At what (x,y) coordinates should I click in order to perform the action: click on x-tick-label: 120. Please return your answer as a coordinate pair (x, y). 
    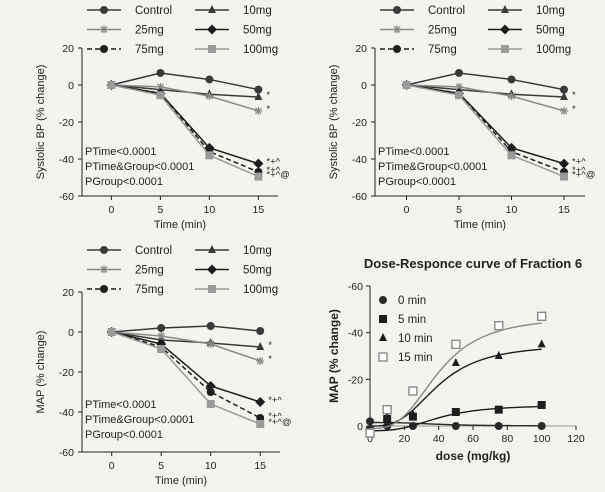
    Looking at the image, I should click on (576, 439).